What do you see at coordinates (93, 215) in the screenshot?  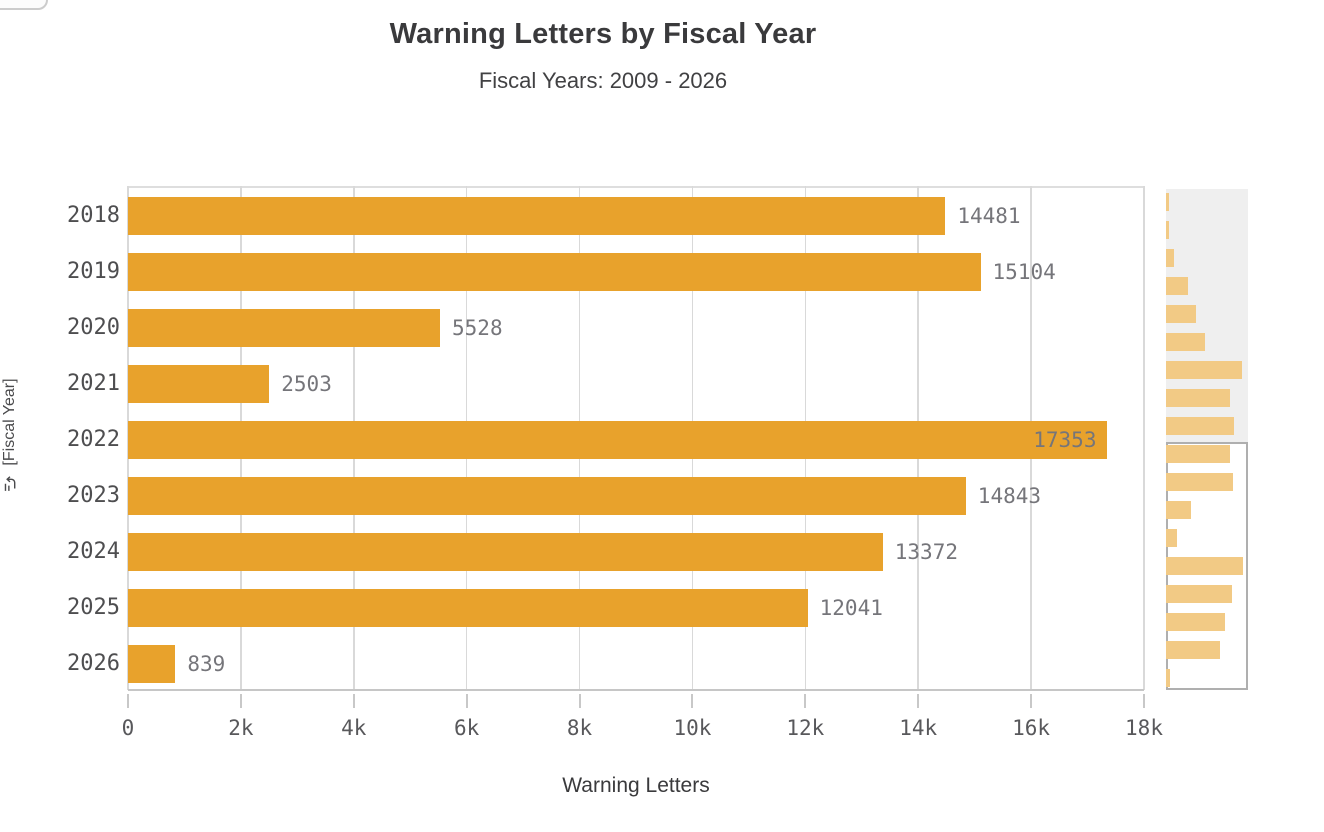 I see `y-category-label-2018: 2018` at bounding box center [93, 215].